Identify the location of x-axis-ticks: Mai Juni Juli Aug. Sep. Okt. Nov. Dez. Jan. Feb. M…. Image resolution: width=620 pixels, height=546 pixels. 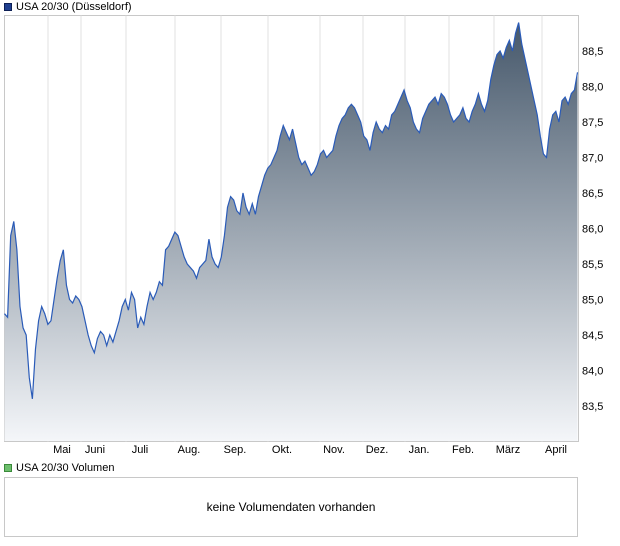
(310, 450).